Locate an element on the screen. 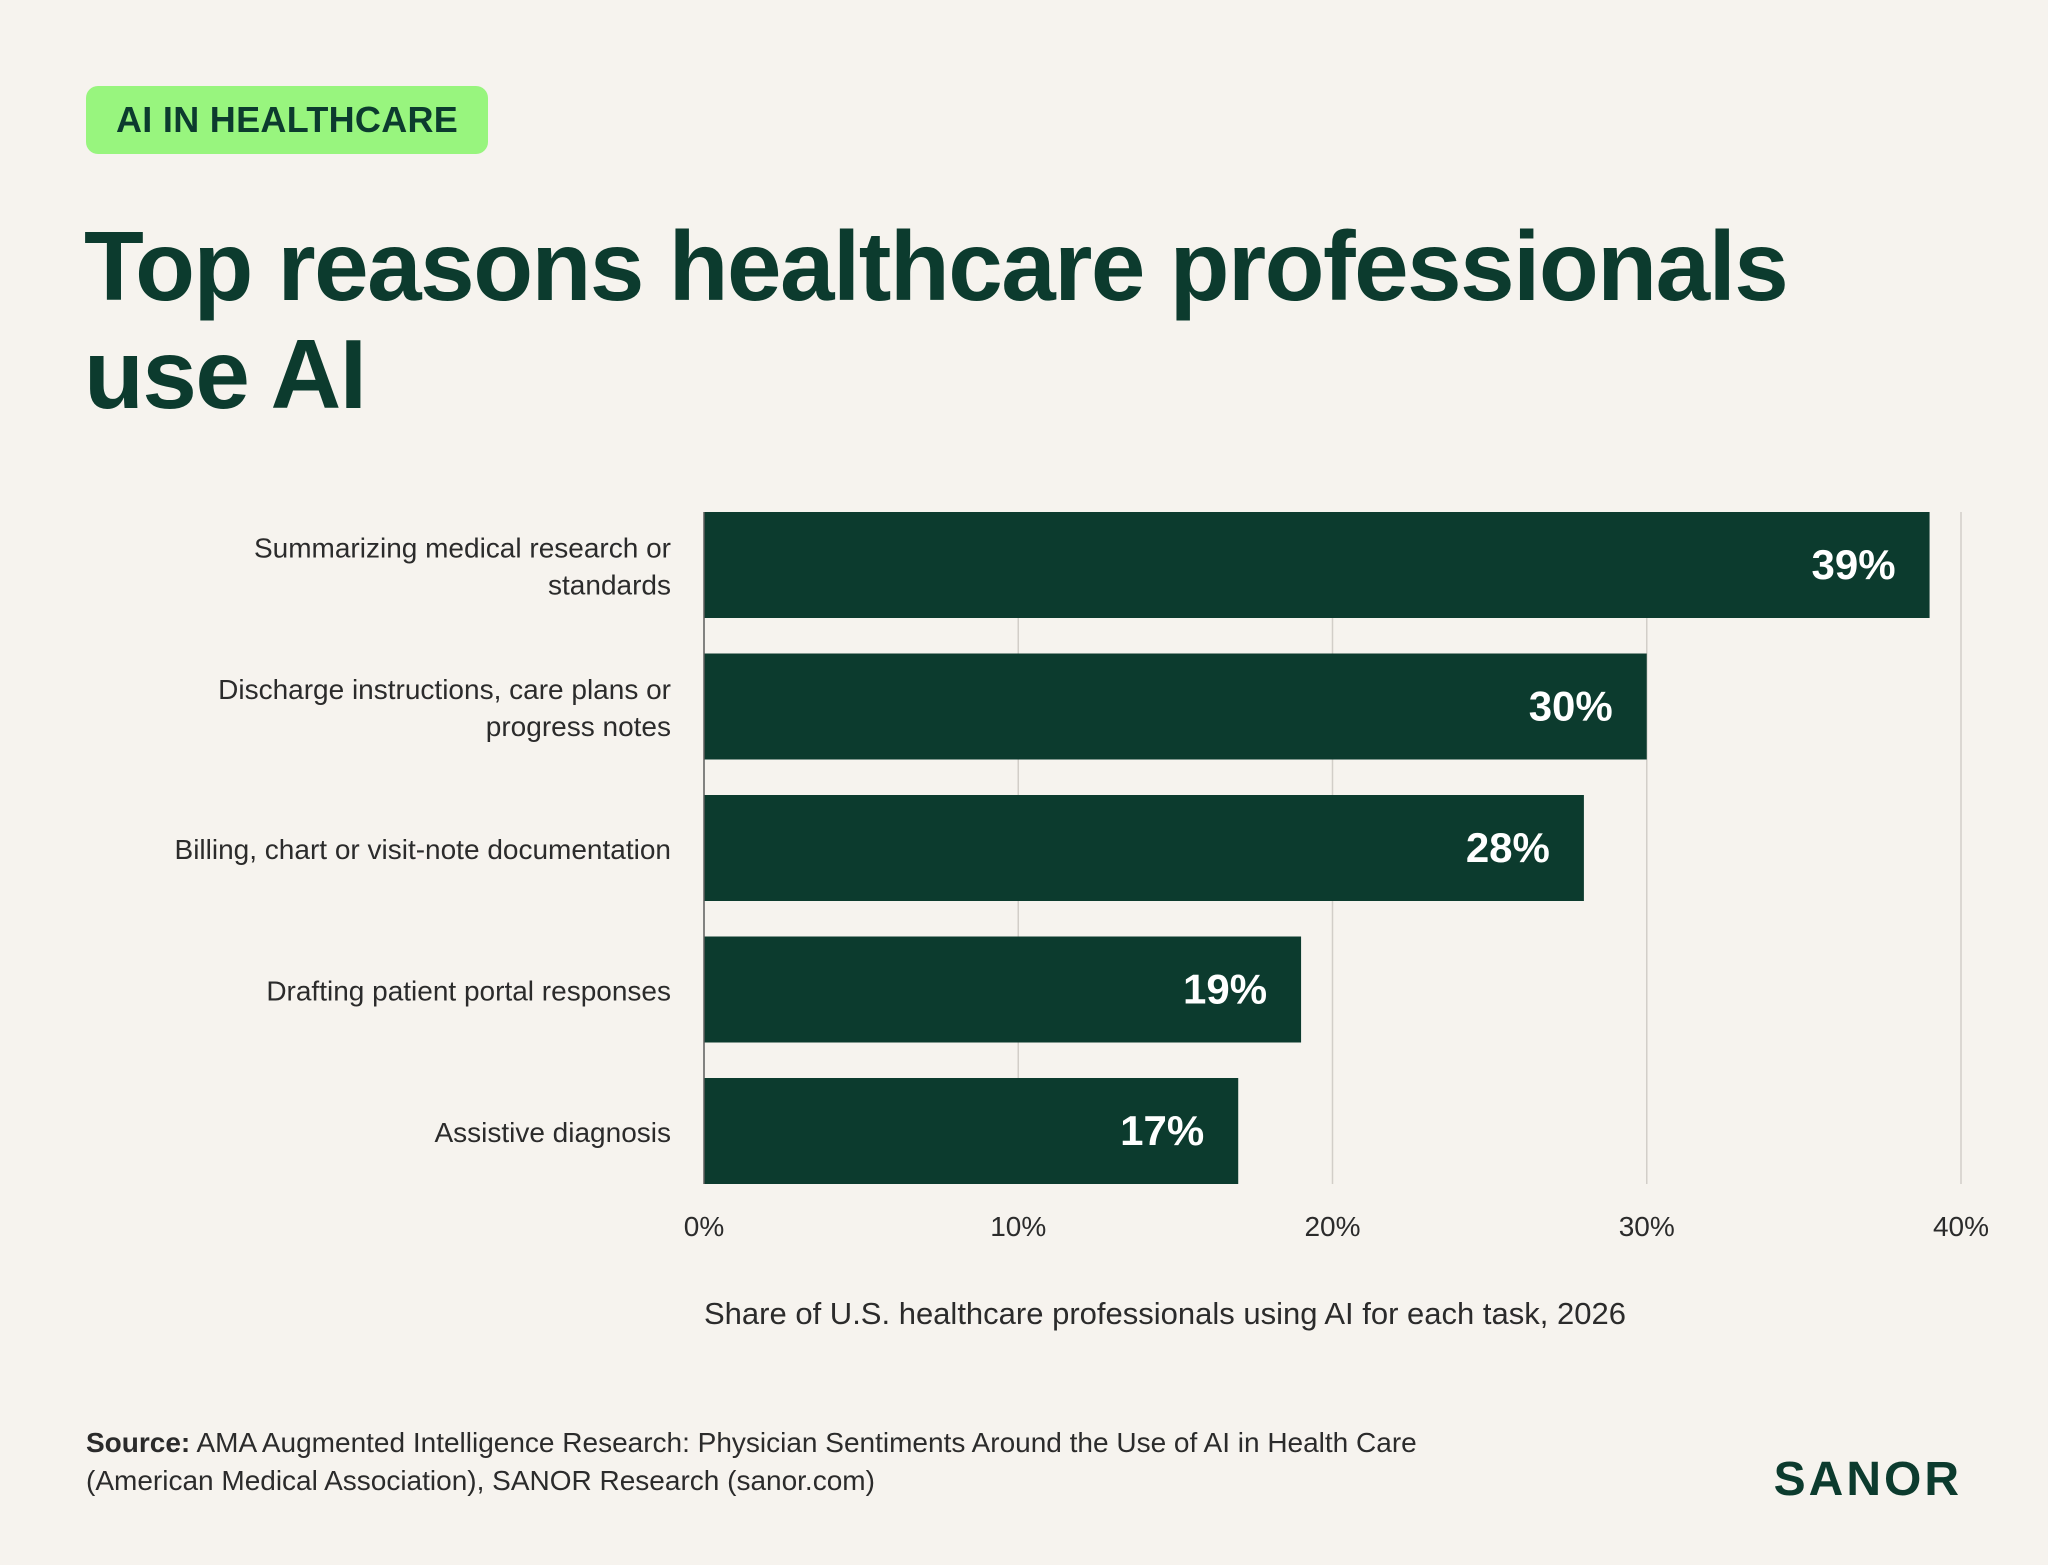 This screenshot has height=1565, width=2048. bar-value-label: 39% is located at coordinates (1854, 564).